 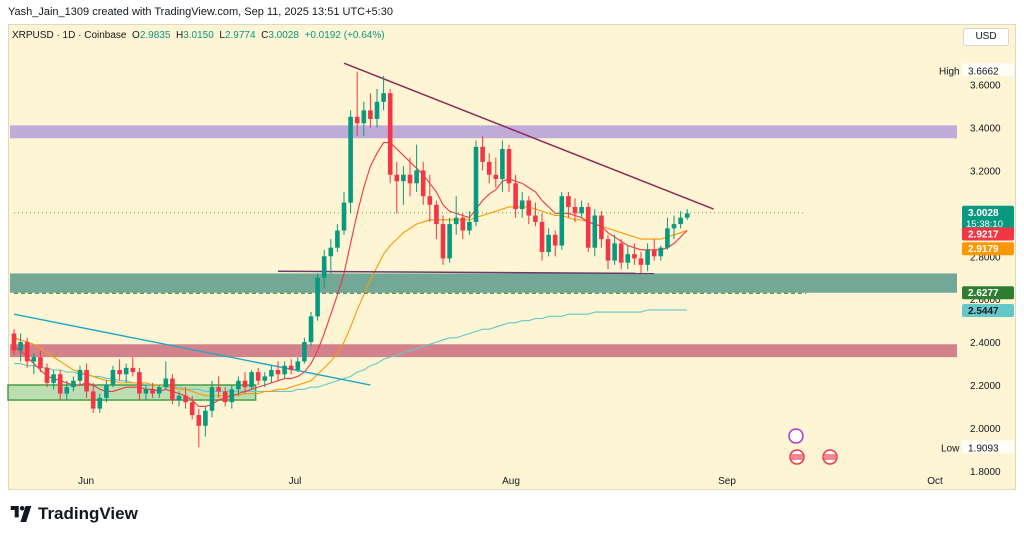 I want to click on price-tick-label: 2.4000, so click(x=985, y=343).